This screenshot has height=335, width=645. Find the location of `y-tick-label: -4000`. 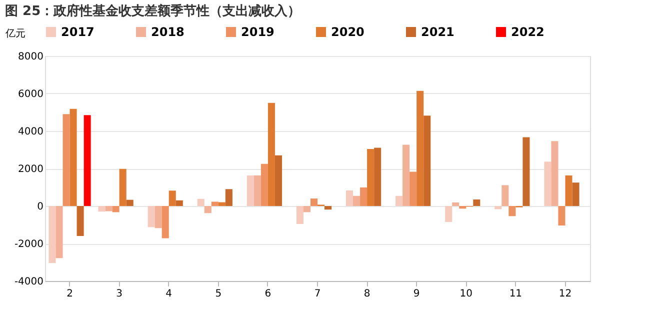

y-tick-label: -4000 is located at coordinates (29, 282).